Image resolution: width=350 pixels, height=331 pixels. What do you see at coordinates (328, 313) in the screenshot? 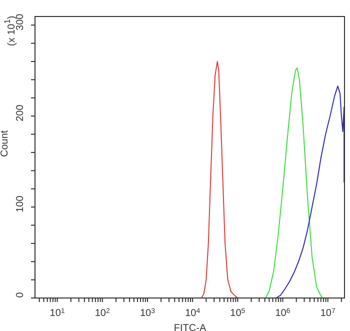
I see `x-tick-label: 10$^{7}$` at bounding box center [328, 313].